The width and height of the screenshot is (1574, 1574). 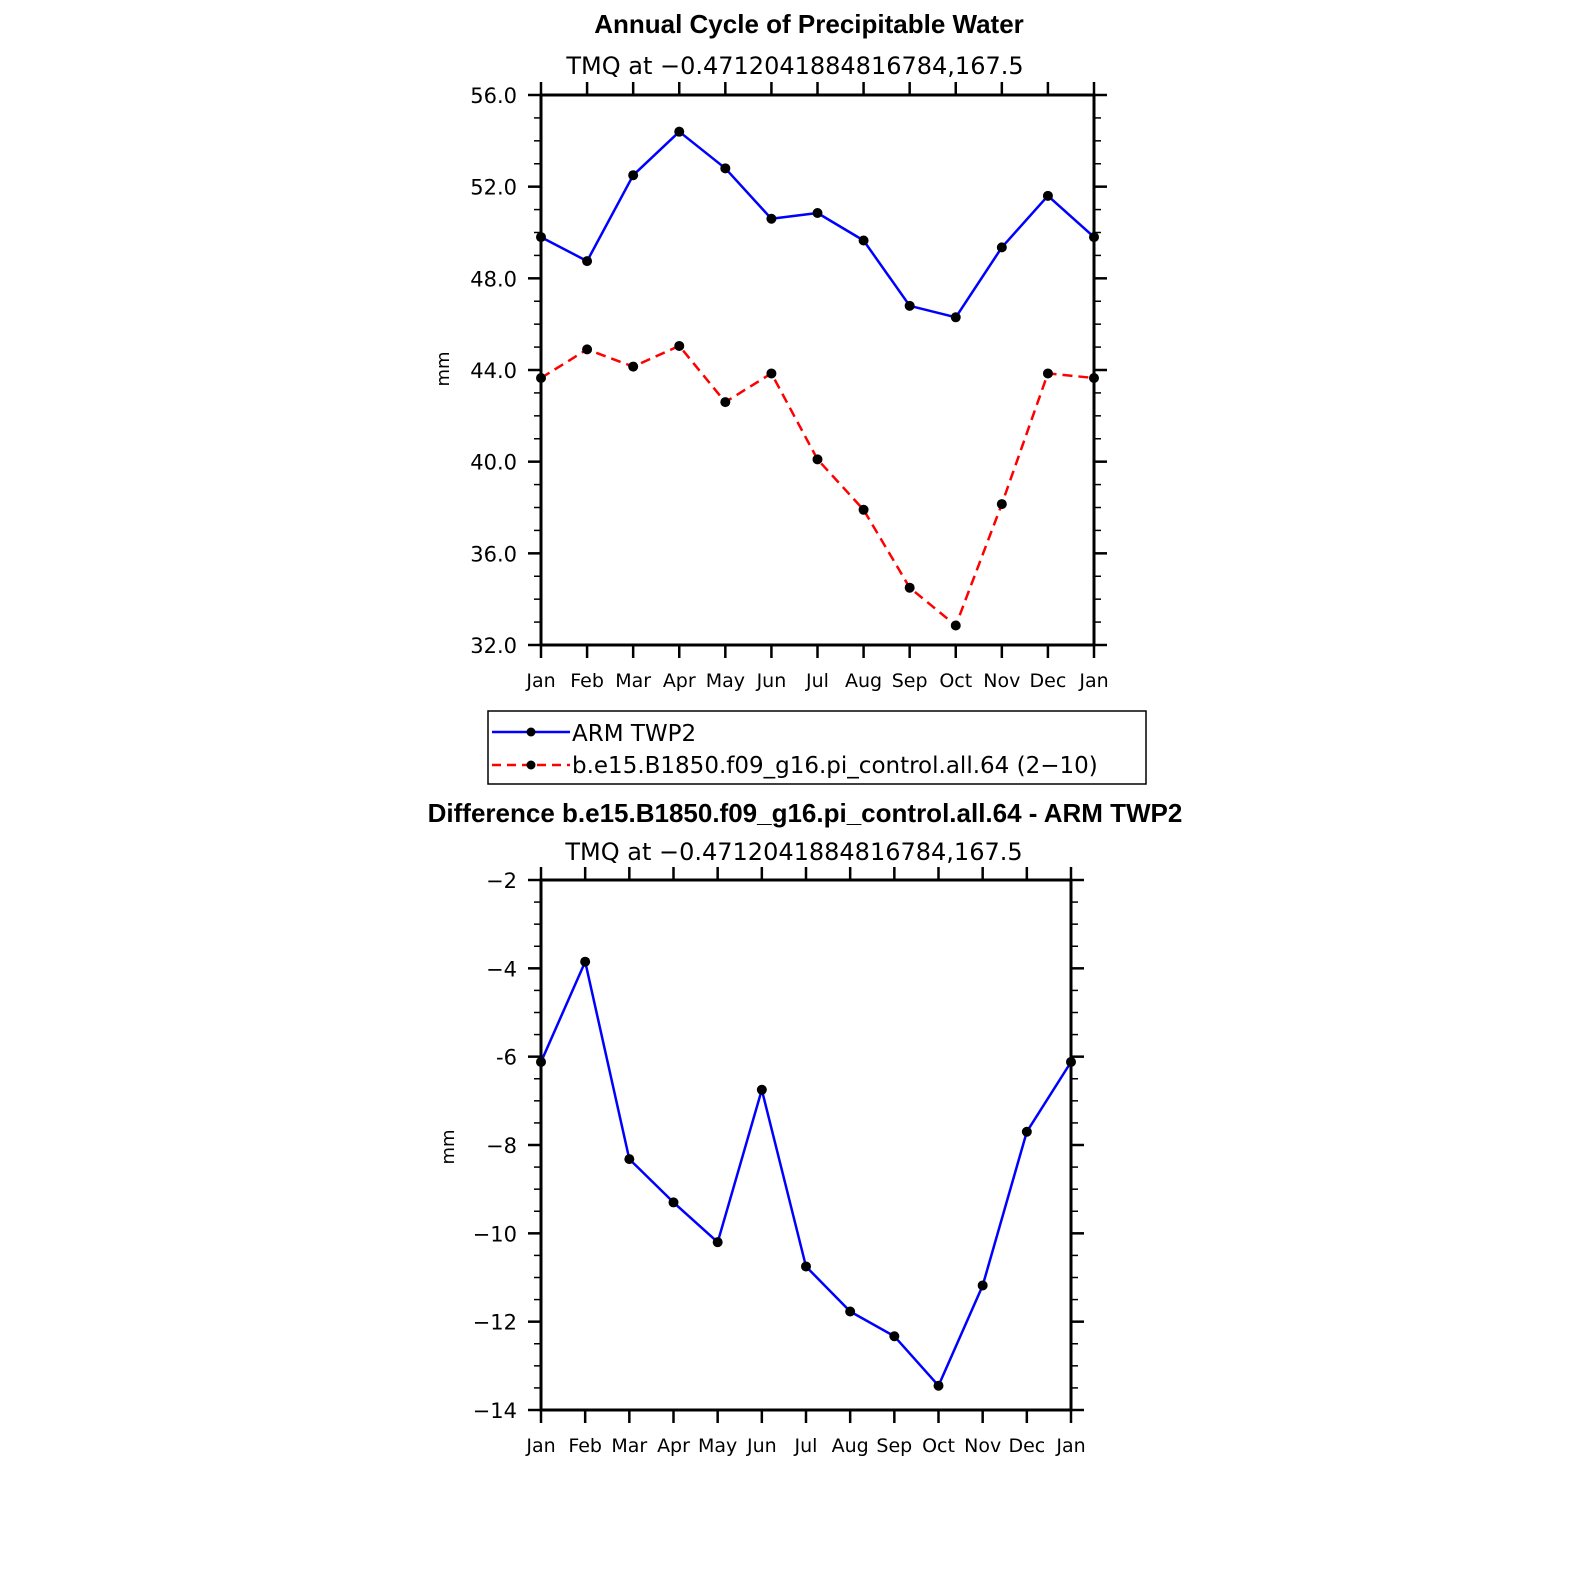 What do you see at coordinates (634, 734) in the screenshot?
I see `legend-label-arm-twp2: ARM TWP2` at bounding box center [634, 734].